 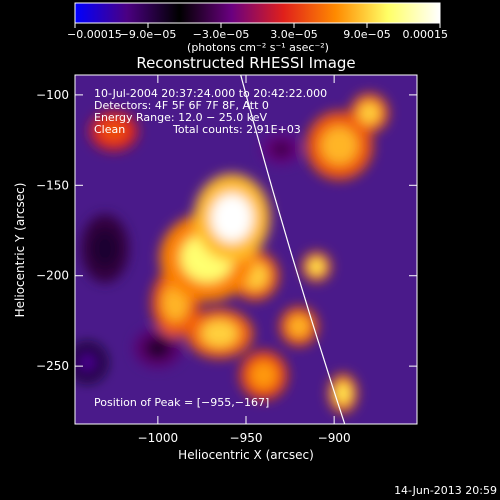 I want to click on colorbar-ticks, so click(x=257, y=25).